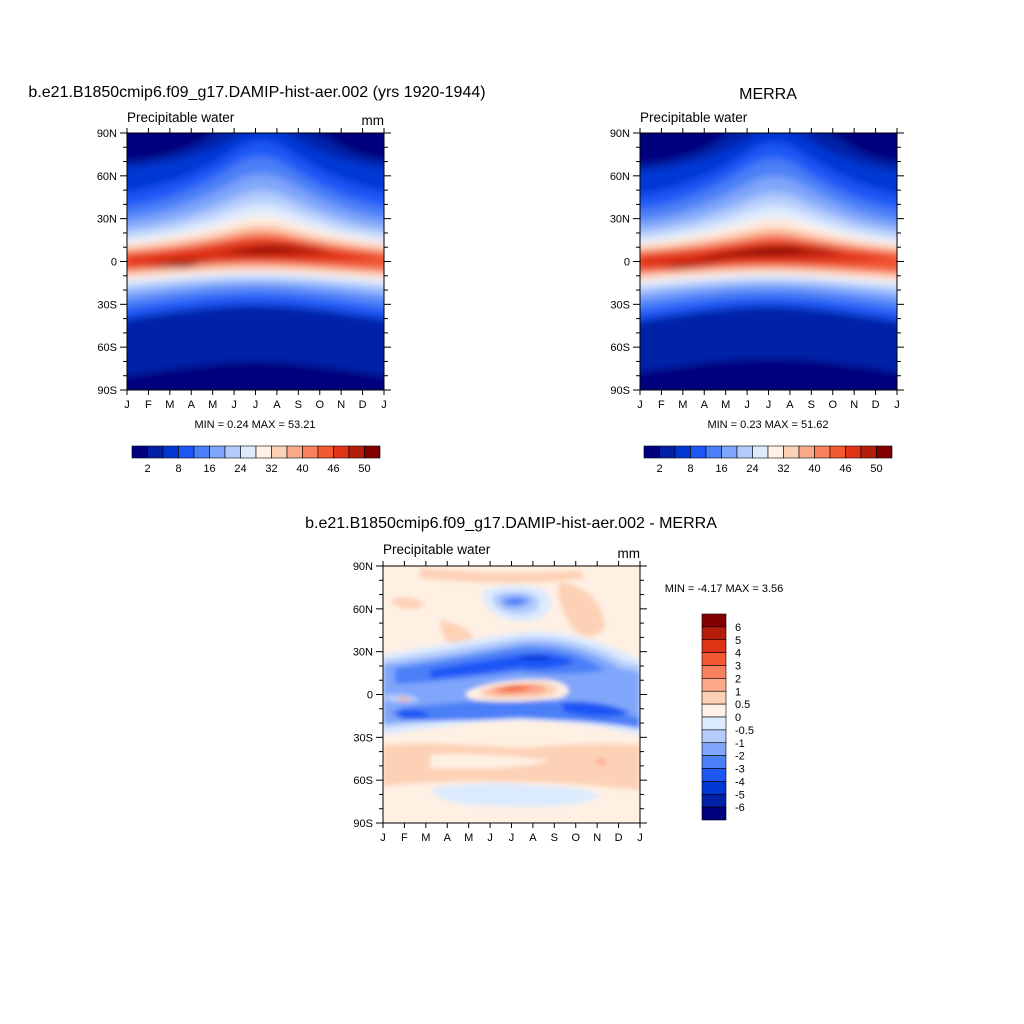 The width and height of the screenshot is (1024, 1024). I want to click on colorbar-label: -4, so click(740, 782).